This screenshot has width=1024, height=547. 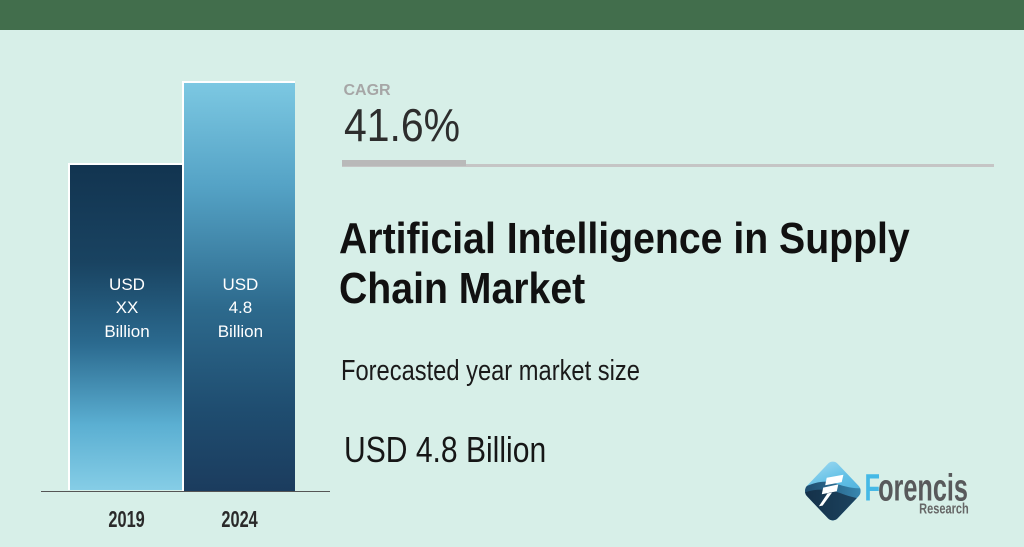 What do you see at coordinates (944, 508) in the screenshot?
I see `svg-text: Research` at bounding box center [944, 508].